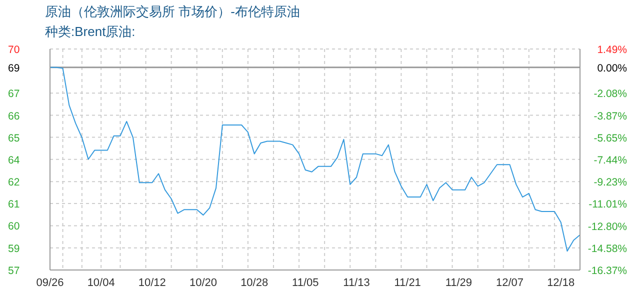 Image resolution: width=630 pixels, height=300 pixels. I want to click on x-tick-label: 10/04, so click(101, 282).